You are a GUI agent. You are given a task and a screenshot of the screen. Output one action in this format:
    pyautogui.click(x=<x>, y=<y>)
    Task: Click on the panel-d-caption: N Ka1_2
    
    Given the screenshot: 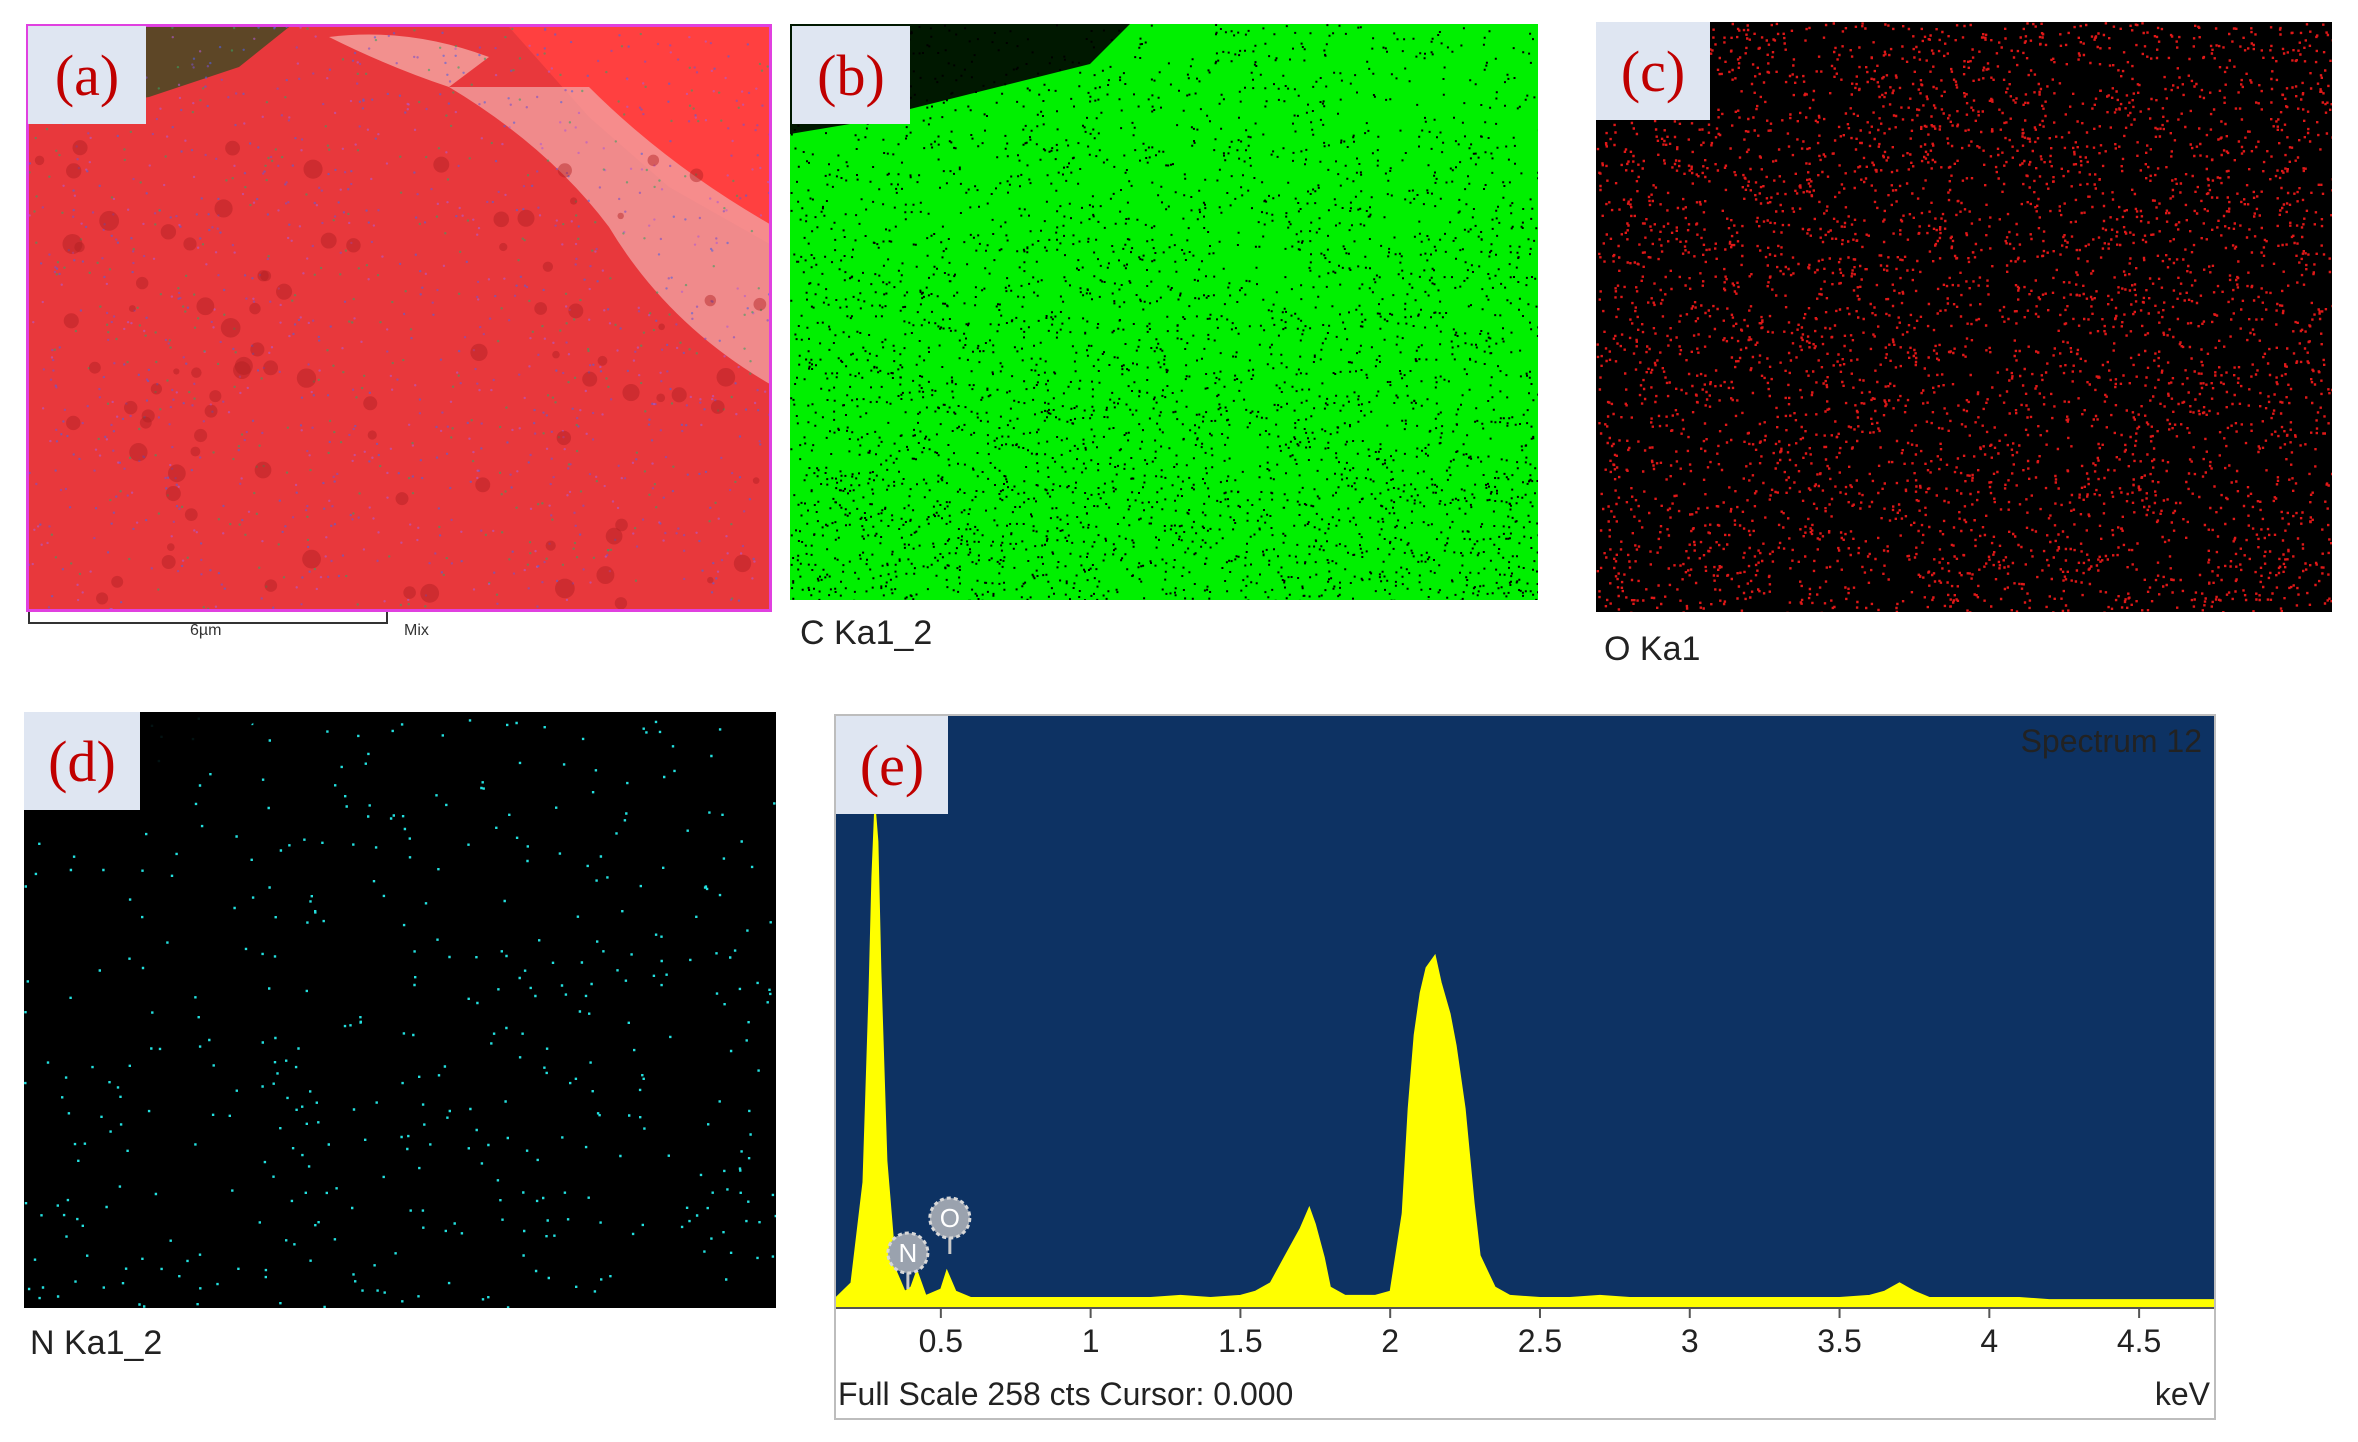 What is the action you would take?
    pyautogui.click(x=96, y=1343)
    